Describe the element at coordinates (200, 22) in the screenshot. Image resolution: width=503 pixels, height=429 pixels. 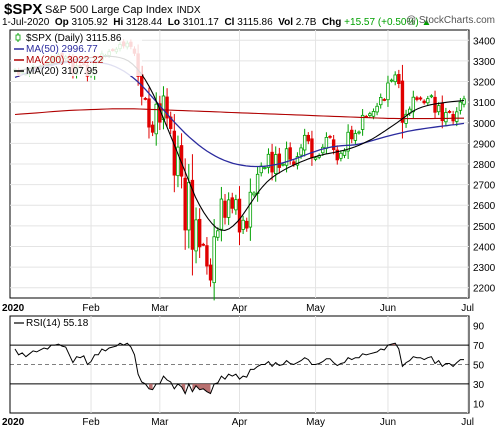
I see `lo-value: 3101.17` at that location.